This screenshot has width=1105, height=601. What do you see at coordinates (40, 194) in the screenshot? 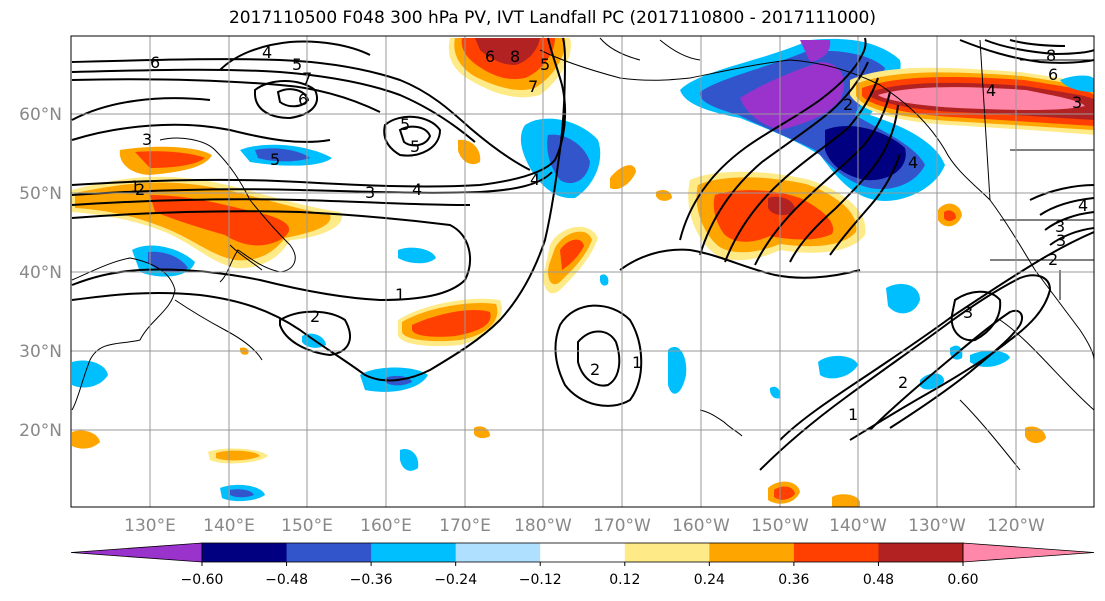
I see `lat-label: 50°N` at bounding box center [40, 194].